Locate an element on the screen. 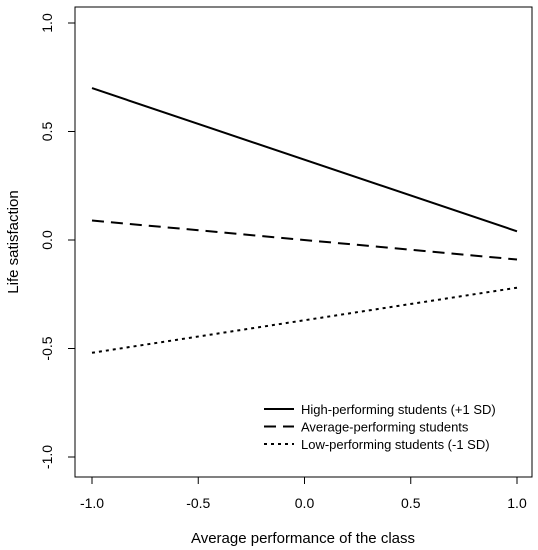 This screenshot has height=550, width=538. x-tick-label: -0.5 is located at coordinates (198, 503).